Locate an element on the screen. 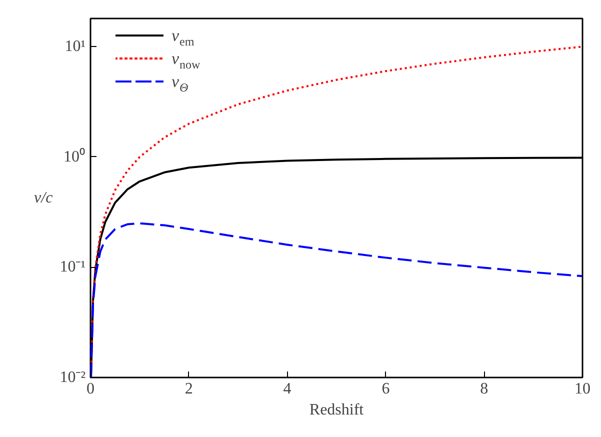  x-tick-label: 8 is located at coordinates (484, 389).